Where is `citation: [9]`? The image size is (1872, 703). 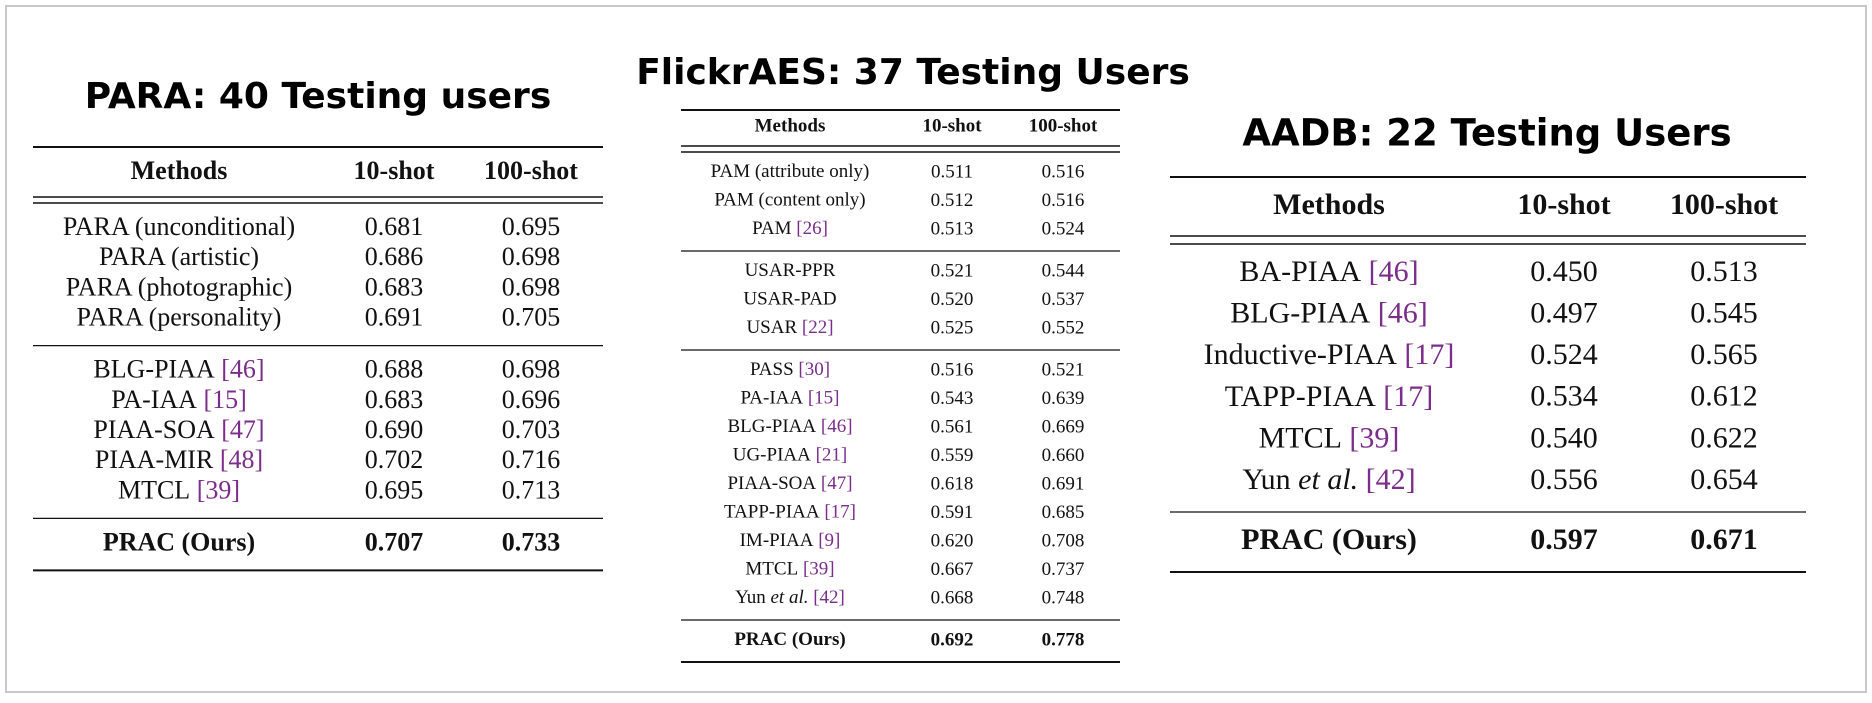 citation: [9] is located at coordinates (829, 540).